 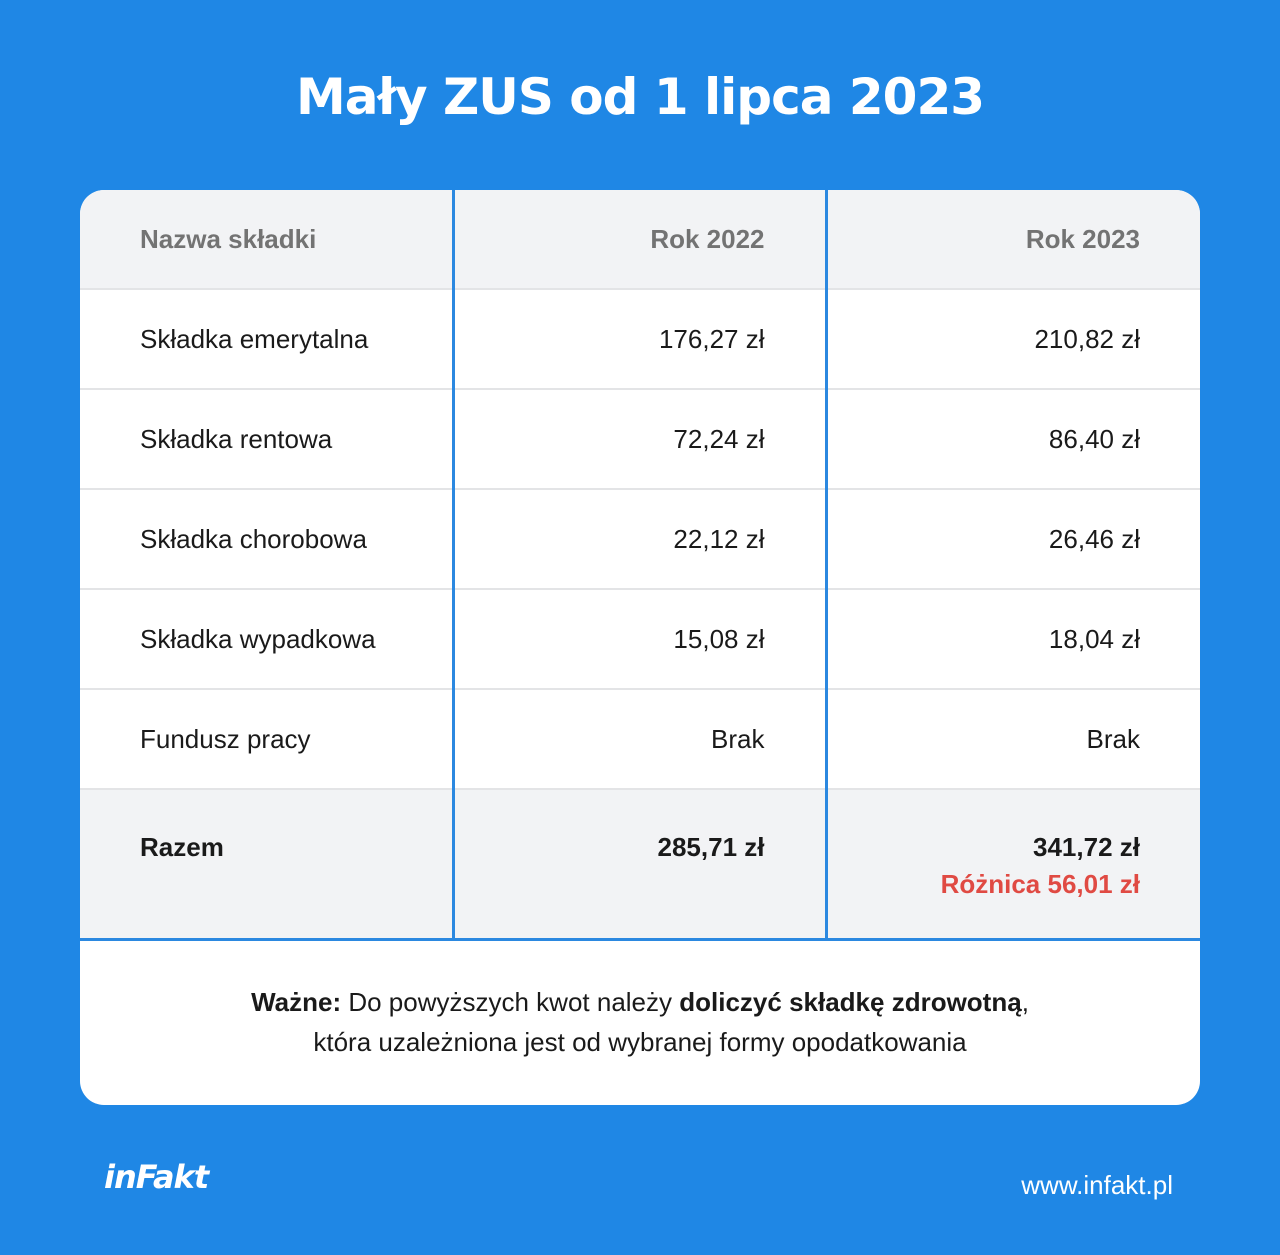 What do you see at coordinates (1012, 339) in the screenshot?
I see `row-2023: 210,82 zł` at bounding box center [1012, 339].